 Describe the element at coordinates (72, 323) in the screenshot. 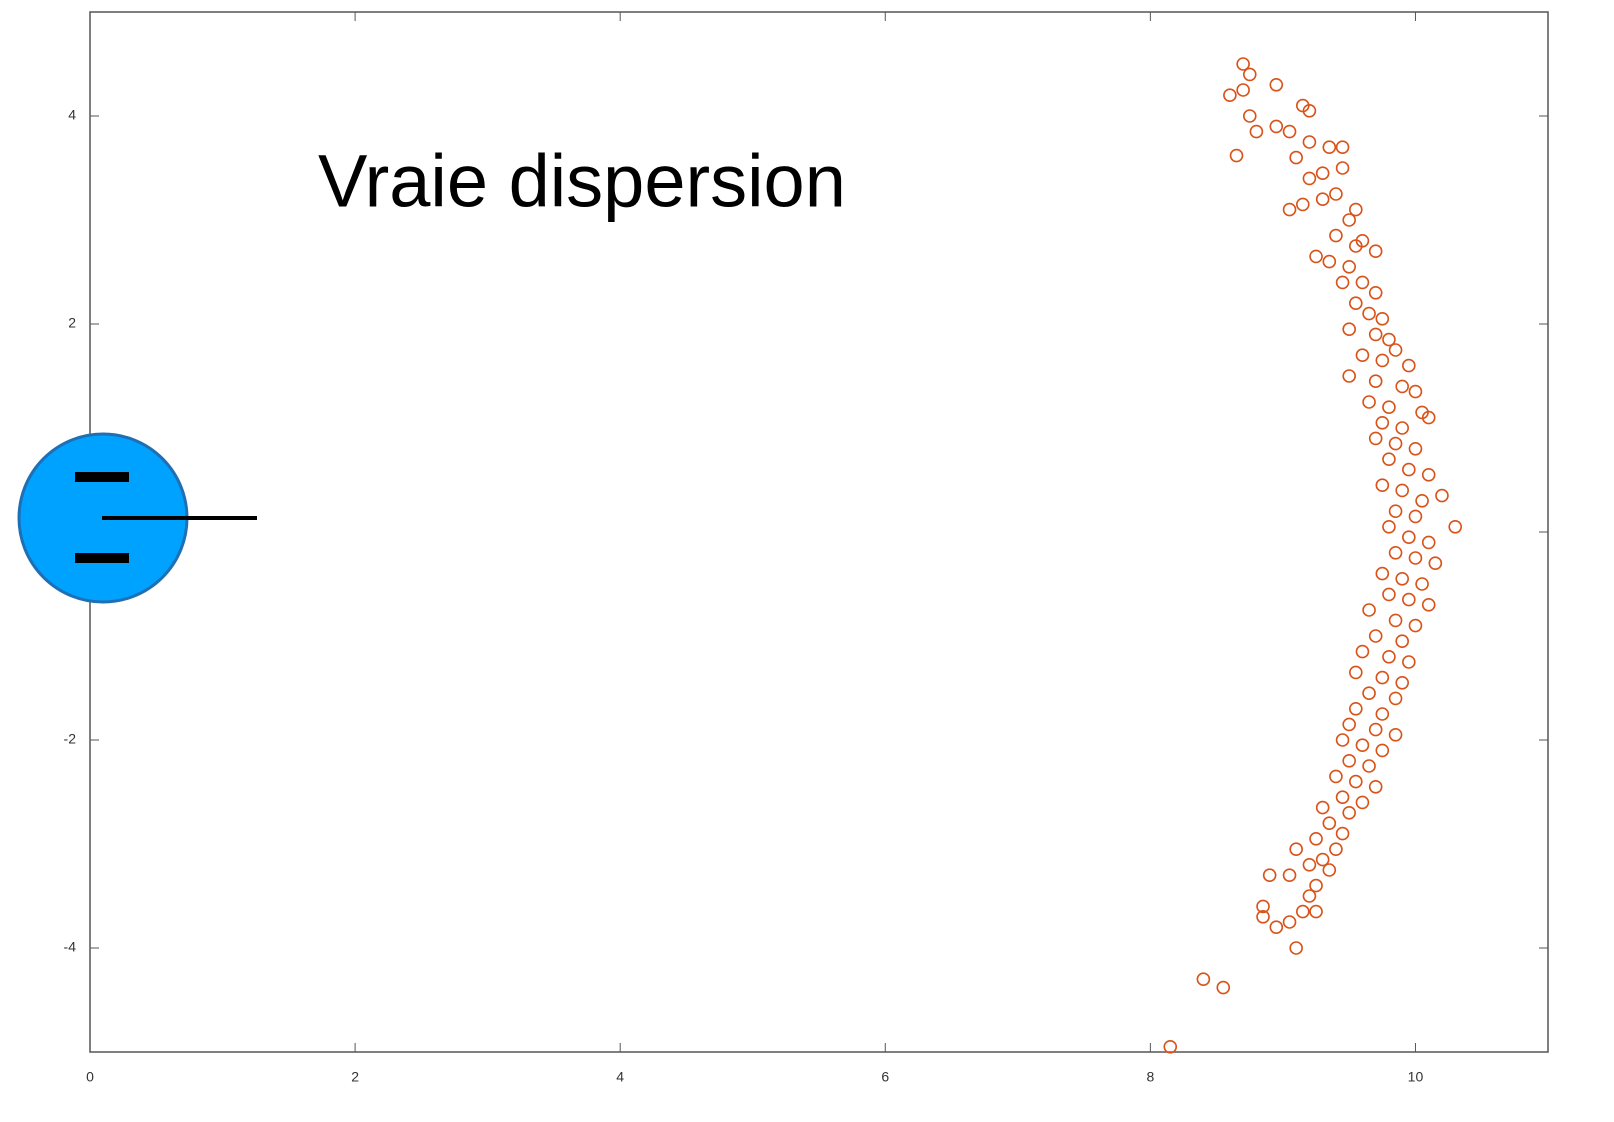

I see `y-tick-label: 2` at that location.